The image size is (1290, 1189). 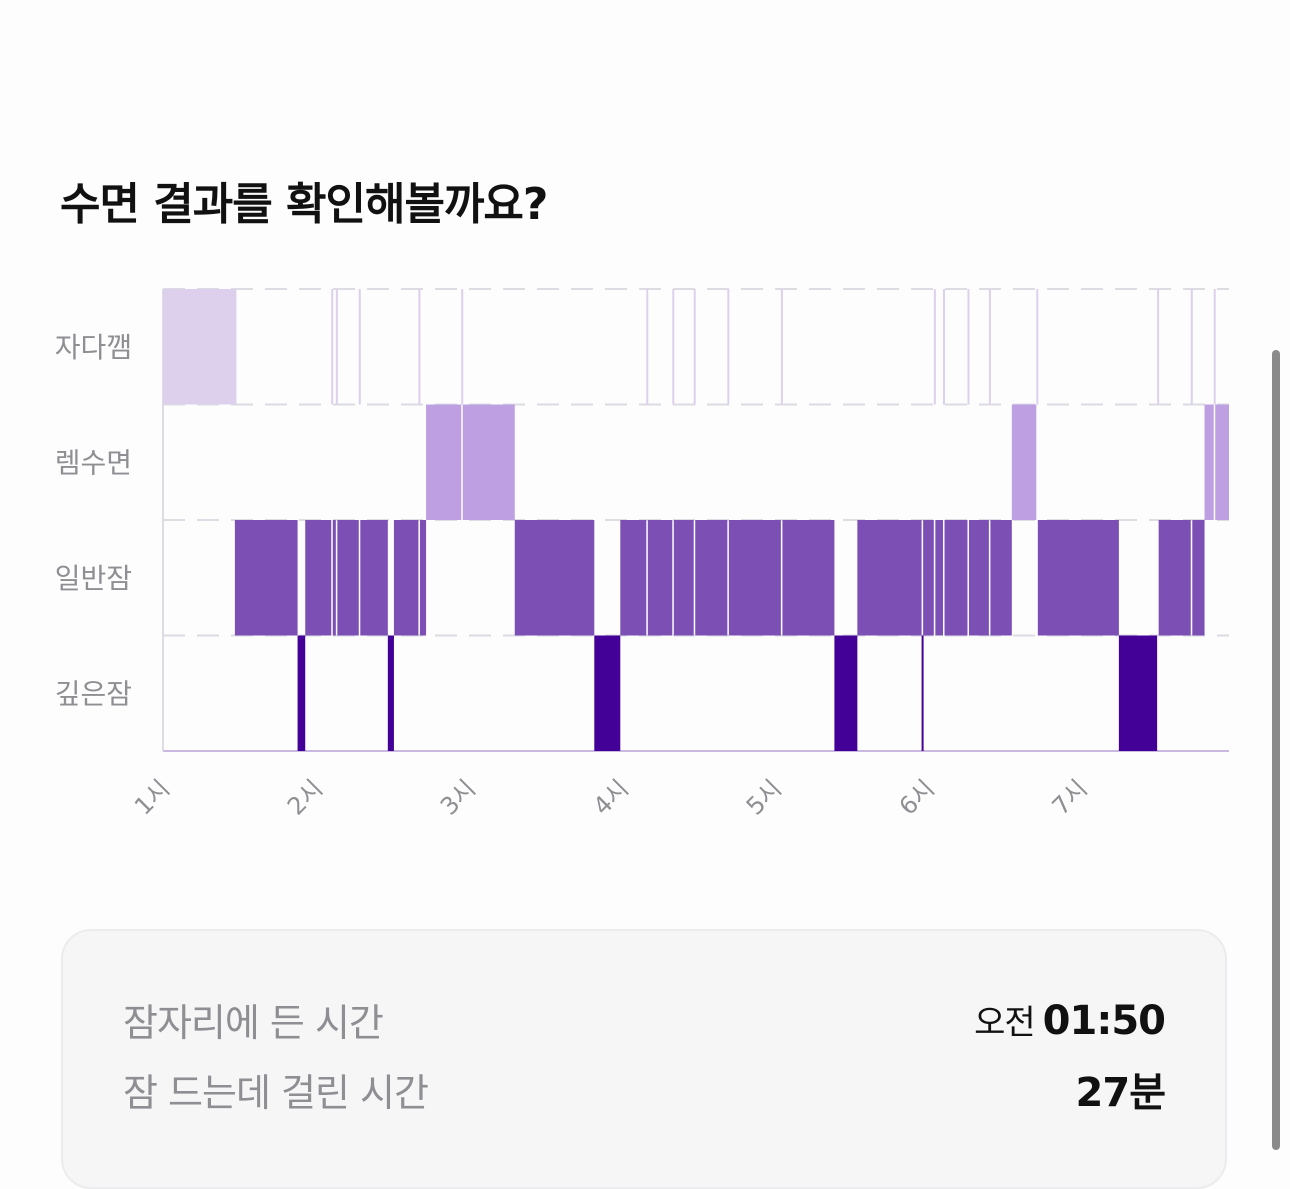 What do you see at coordinates (253, 1022) in the screenshot?
I see `bedtime-label: 잠자리에 든 시간` at bounding box center [253, 1022].